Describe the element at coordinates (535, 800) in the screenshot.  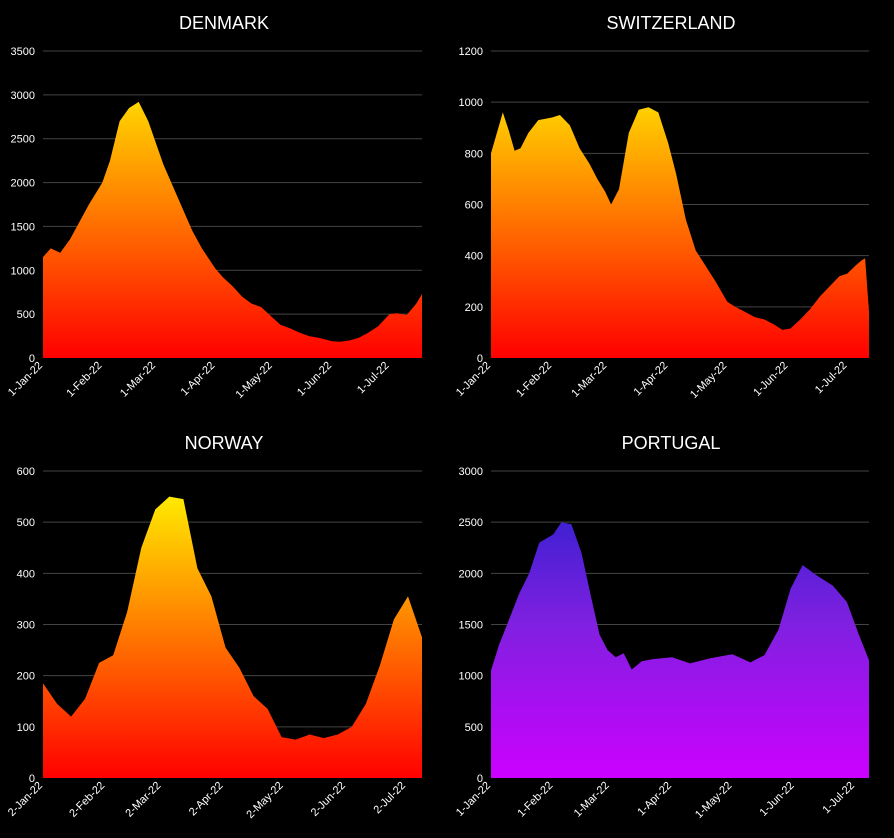
I see `x-tick-label: 1-Feb-22` at that location.